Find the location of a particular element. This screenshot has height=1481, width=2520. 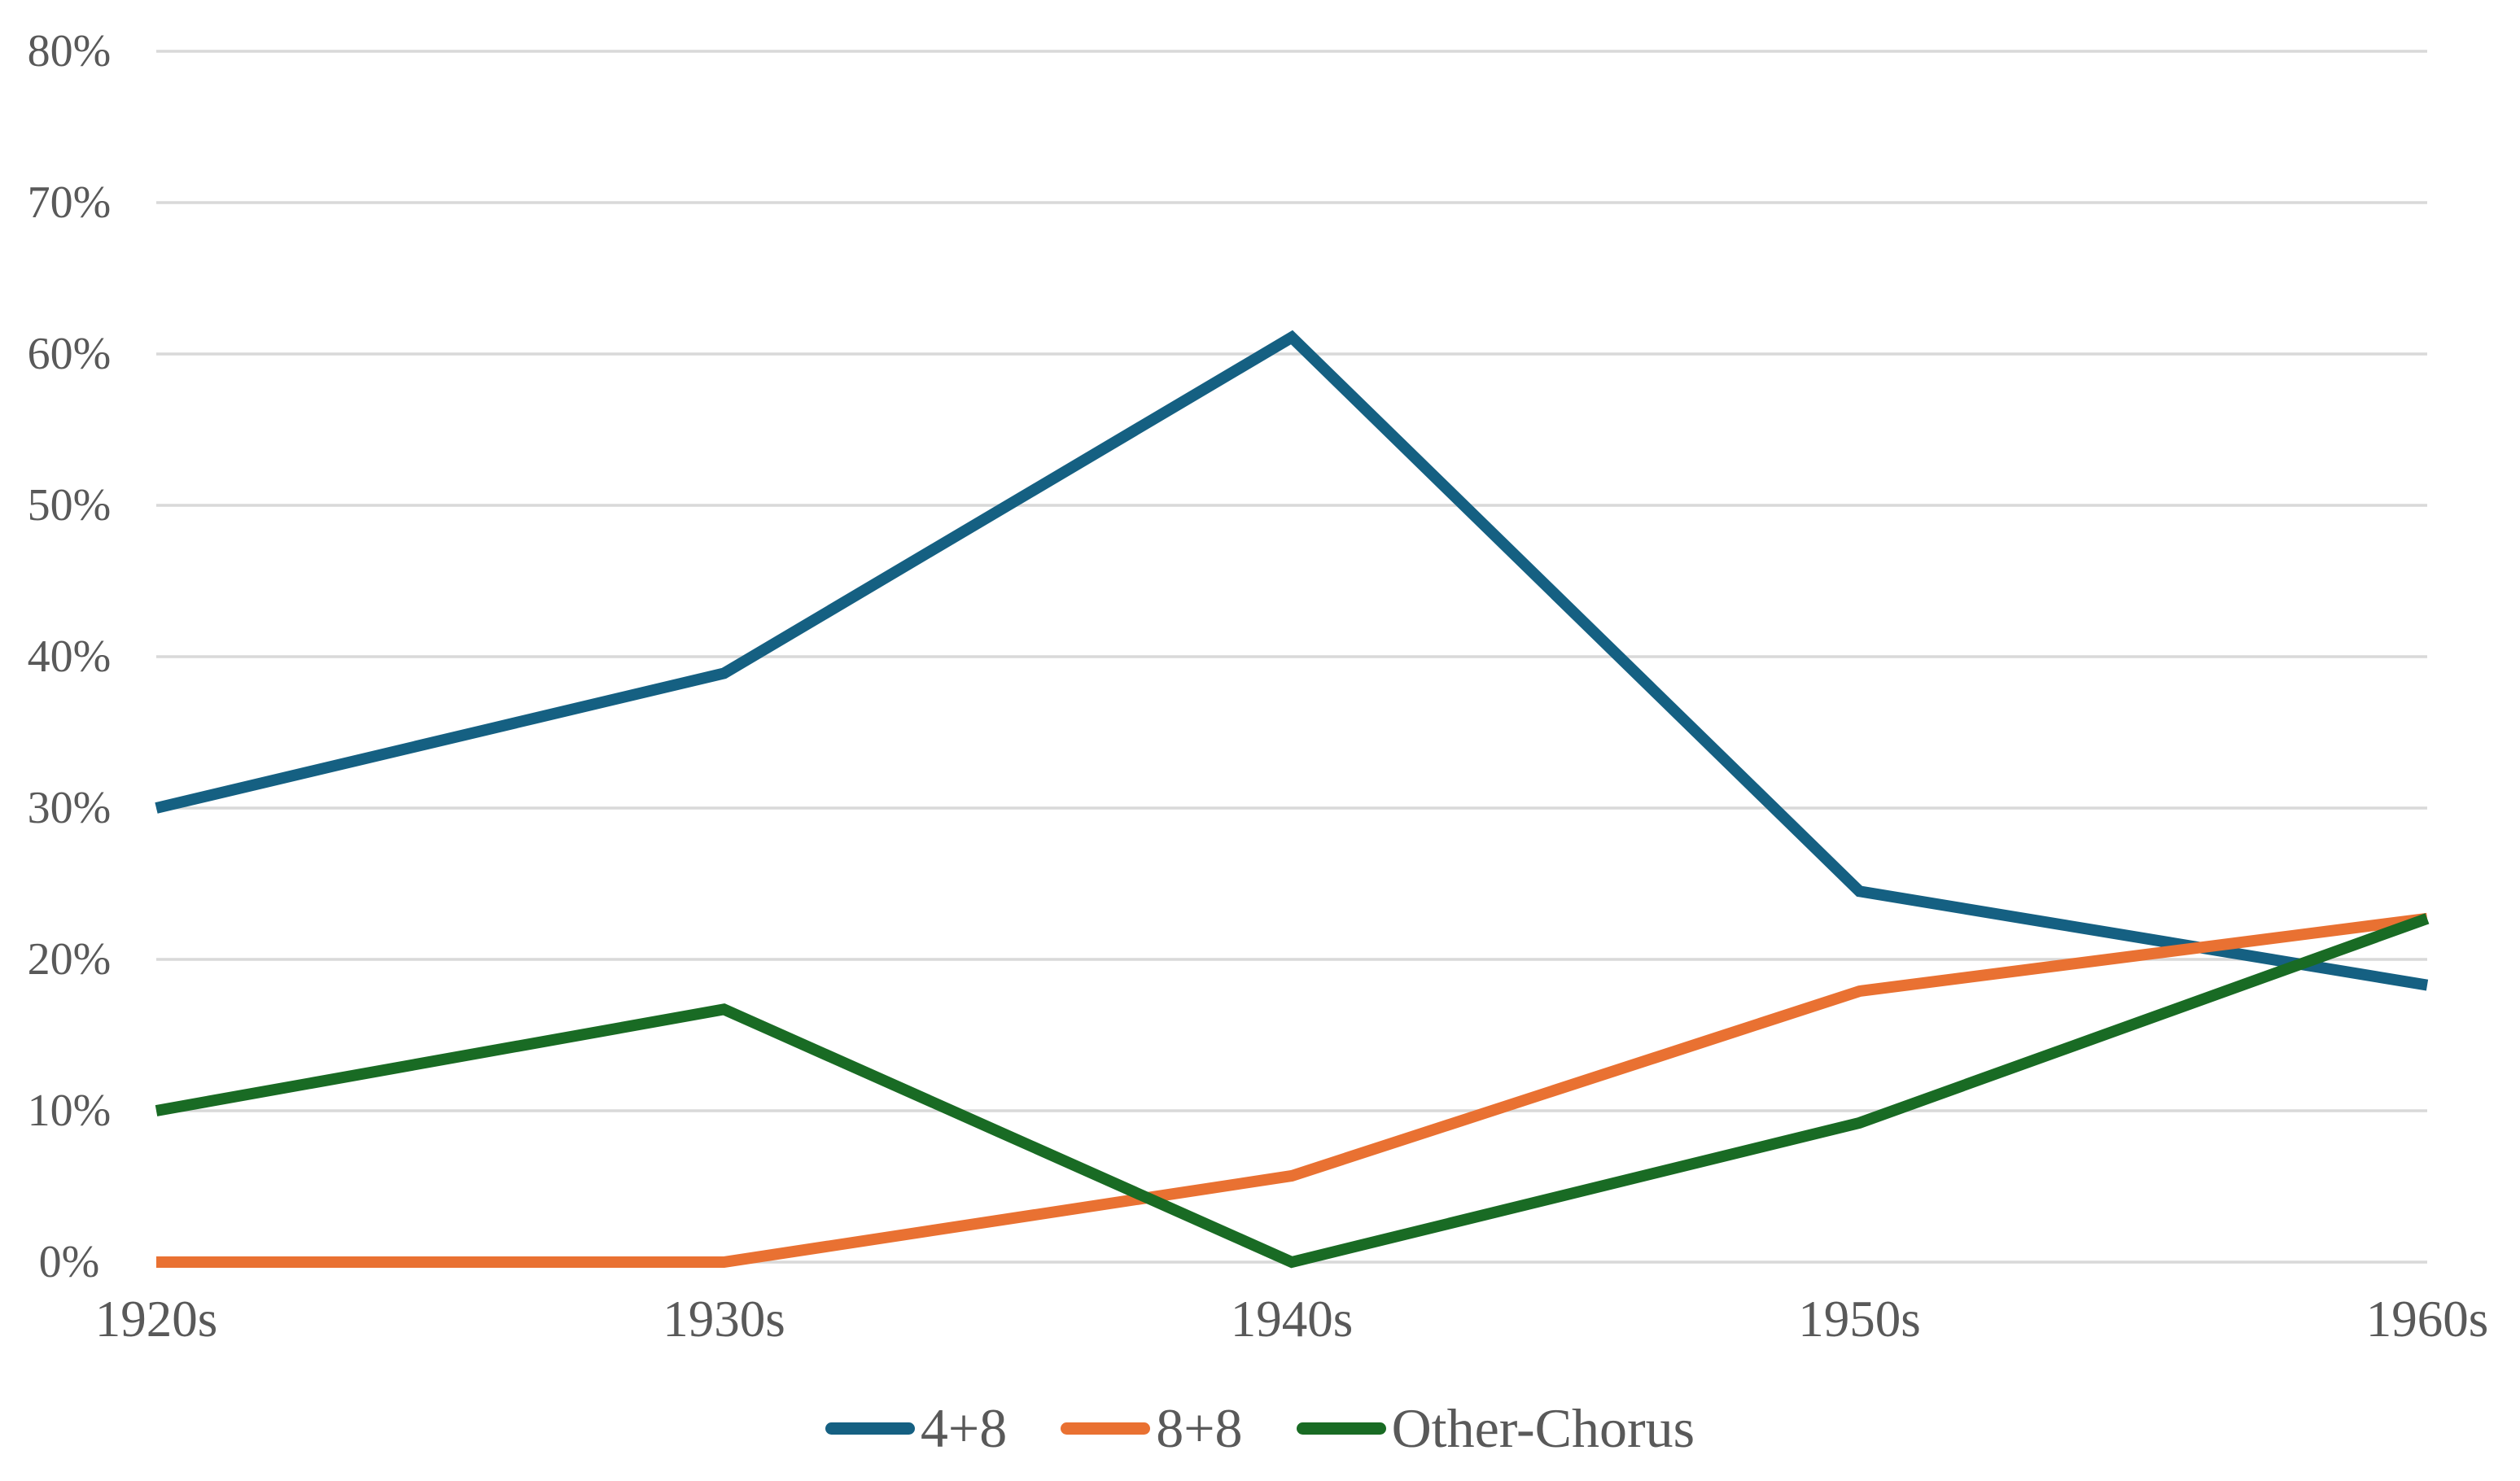

x-axis-tick-label: 1940s is located at coordinates (1292, 1319).